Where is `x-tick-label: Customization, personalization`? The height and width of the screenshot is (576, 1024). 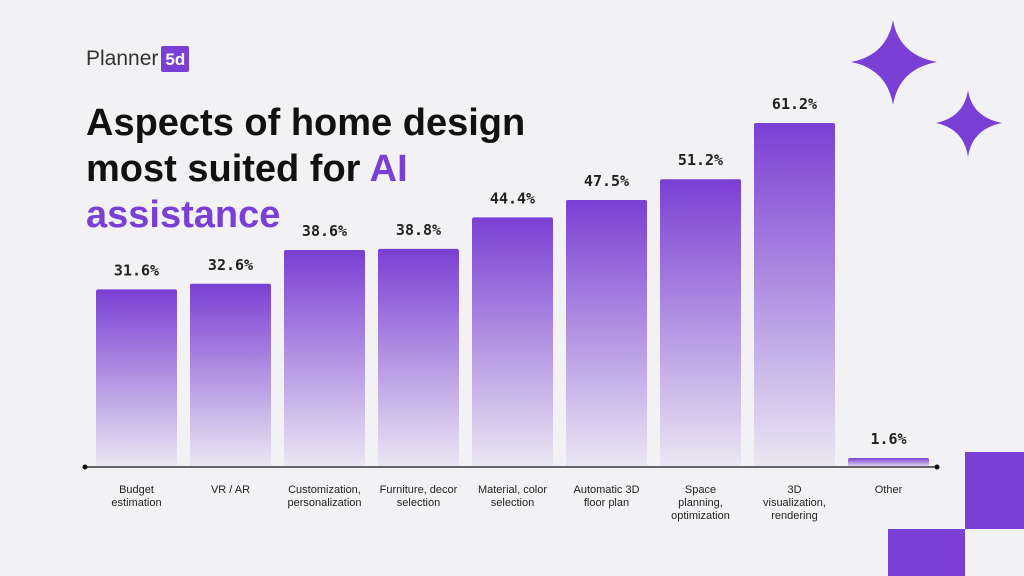
x-tick-label: Customization, personalization is located at coordinates (324, 496).